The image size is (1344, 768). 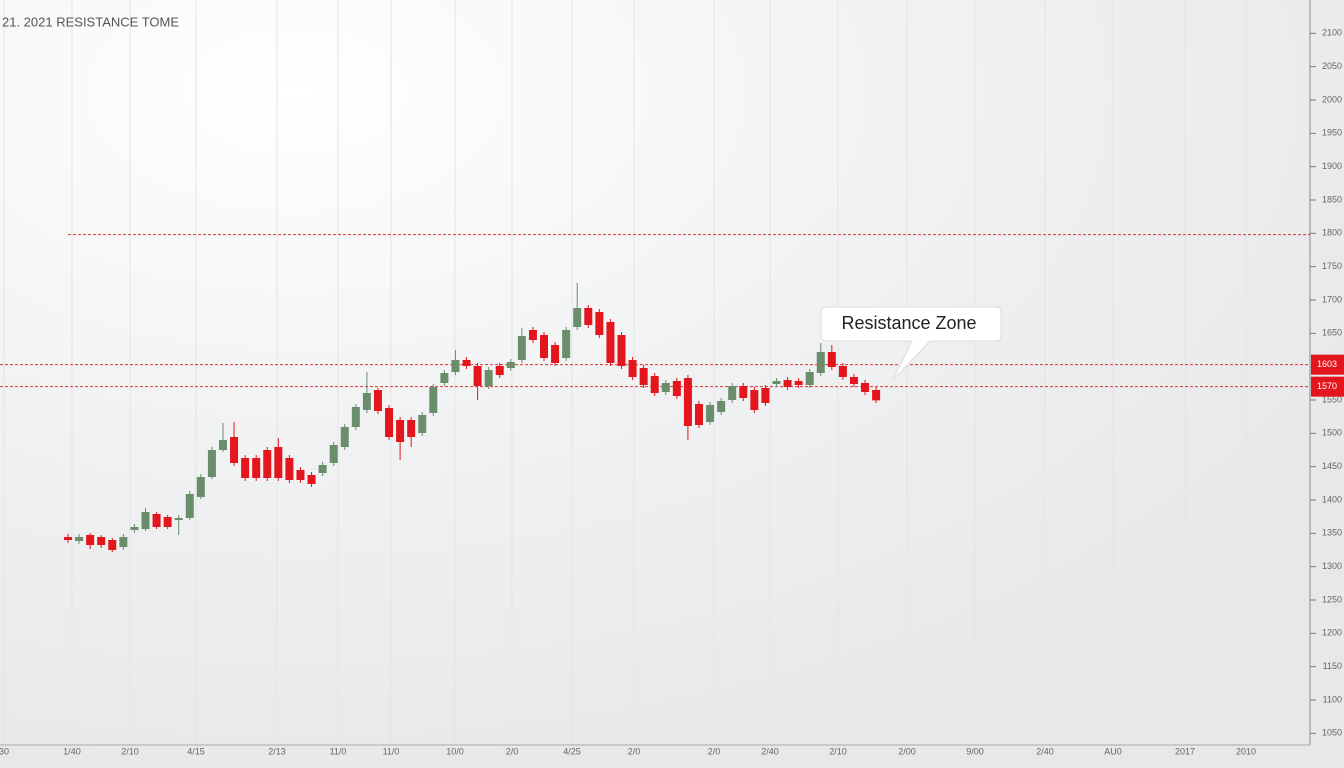 What do you see at coordinates (1332, 333) in the screenshot?
I see `y-tick-label: 1650` at bounding box center [1332, 333].